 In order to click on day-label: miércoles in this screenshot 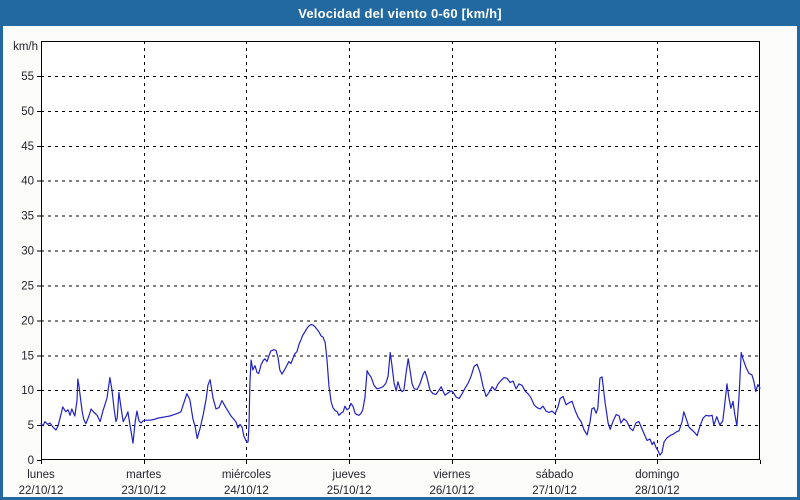, I will do `click(246, 475)`.